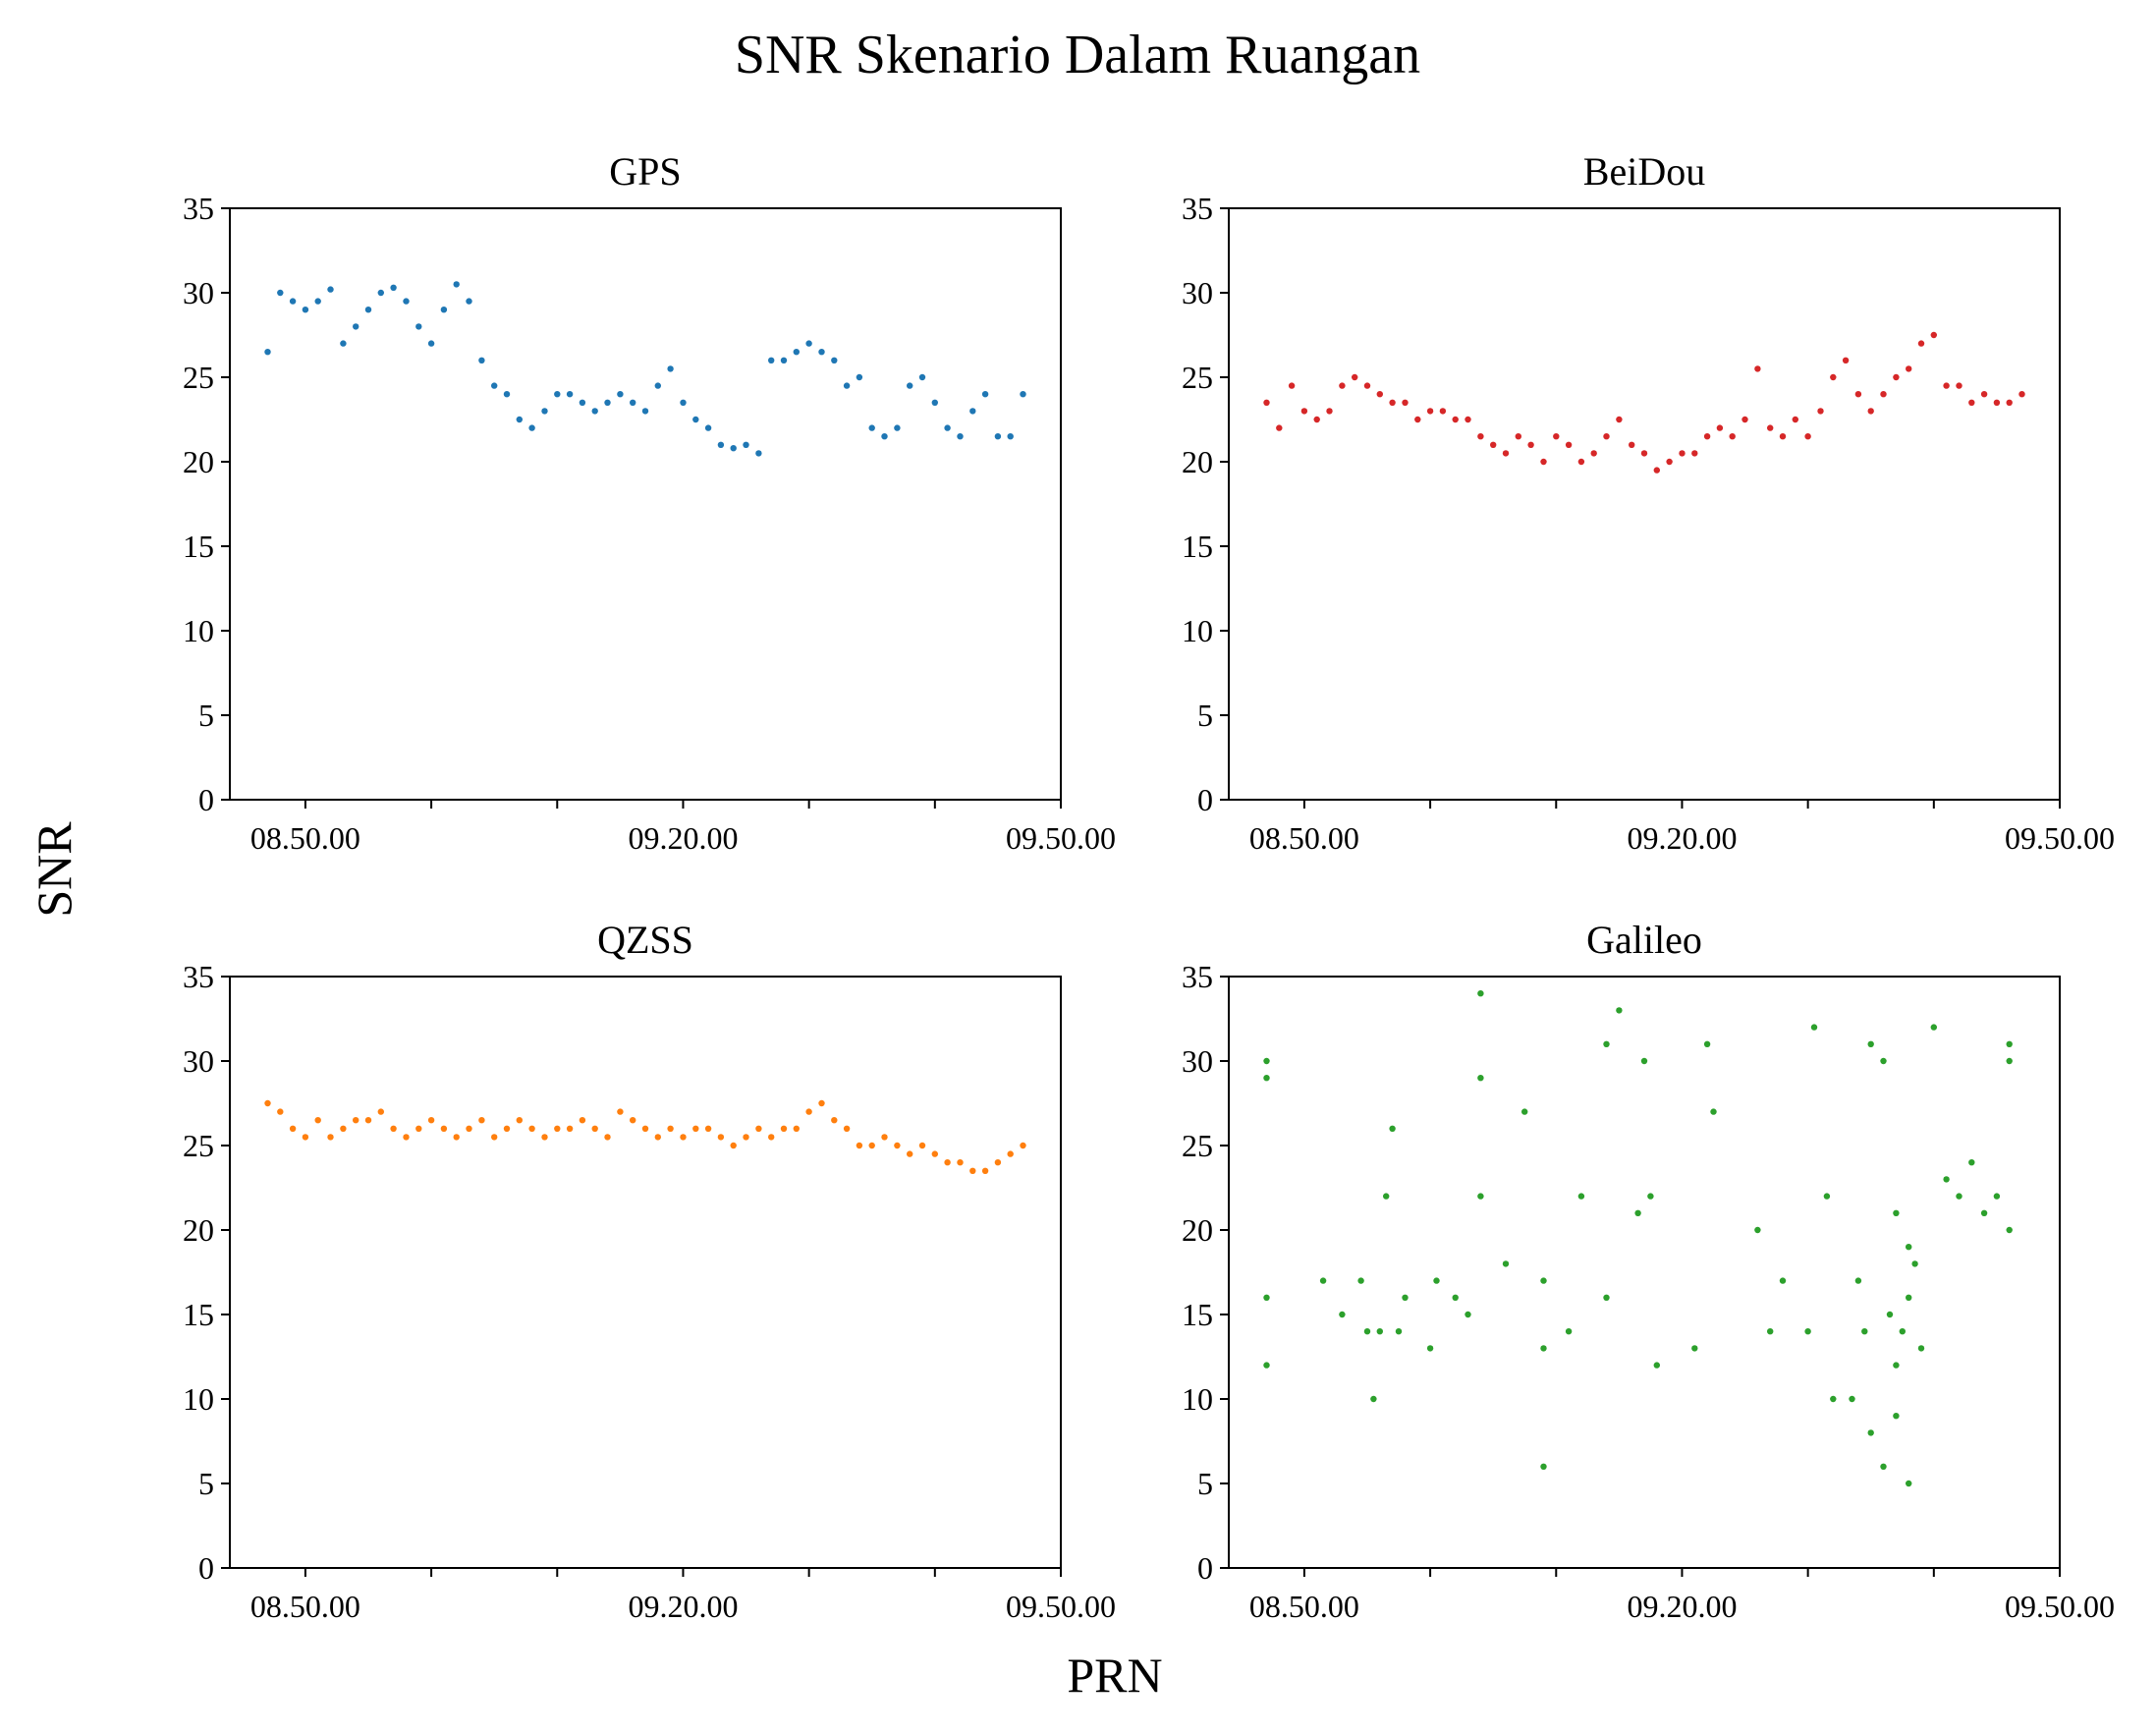  I want to click on x-tick-label: 09.50.00, so click(2060, 1606).